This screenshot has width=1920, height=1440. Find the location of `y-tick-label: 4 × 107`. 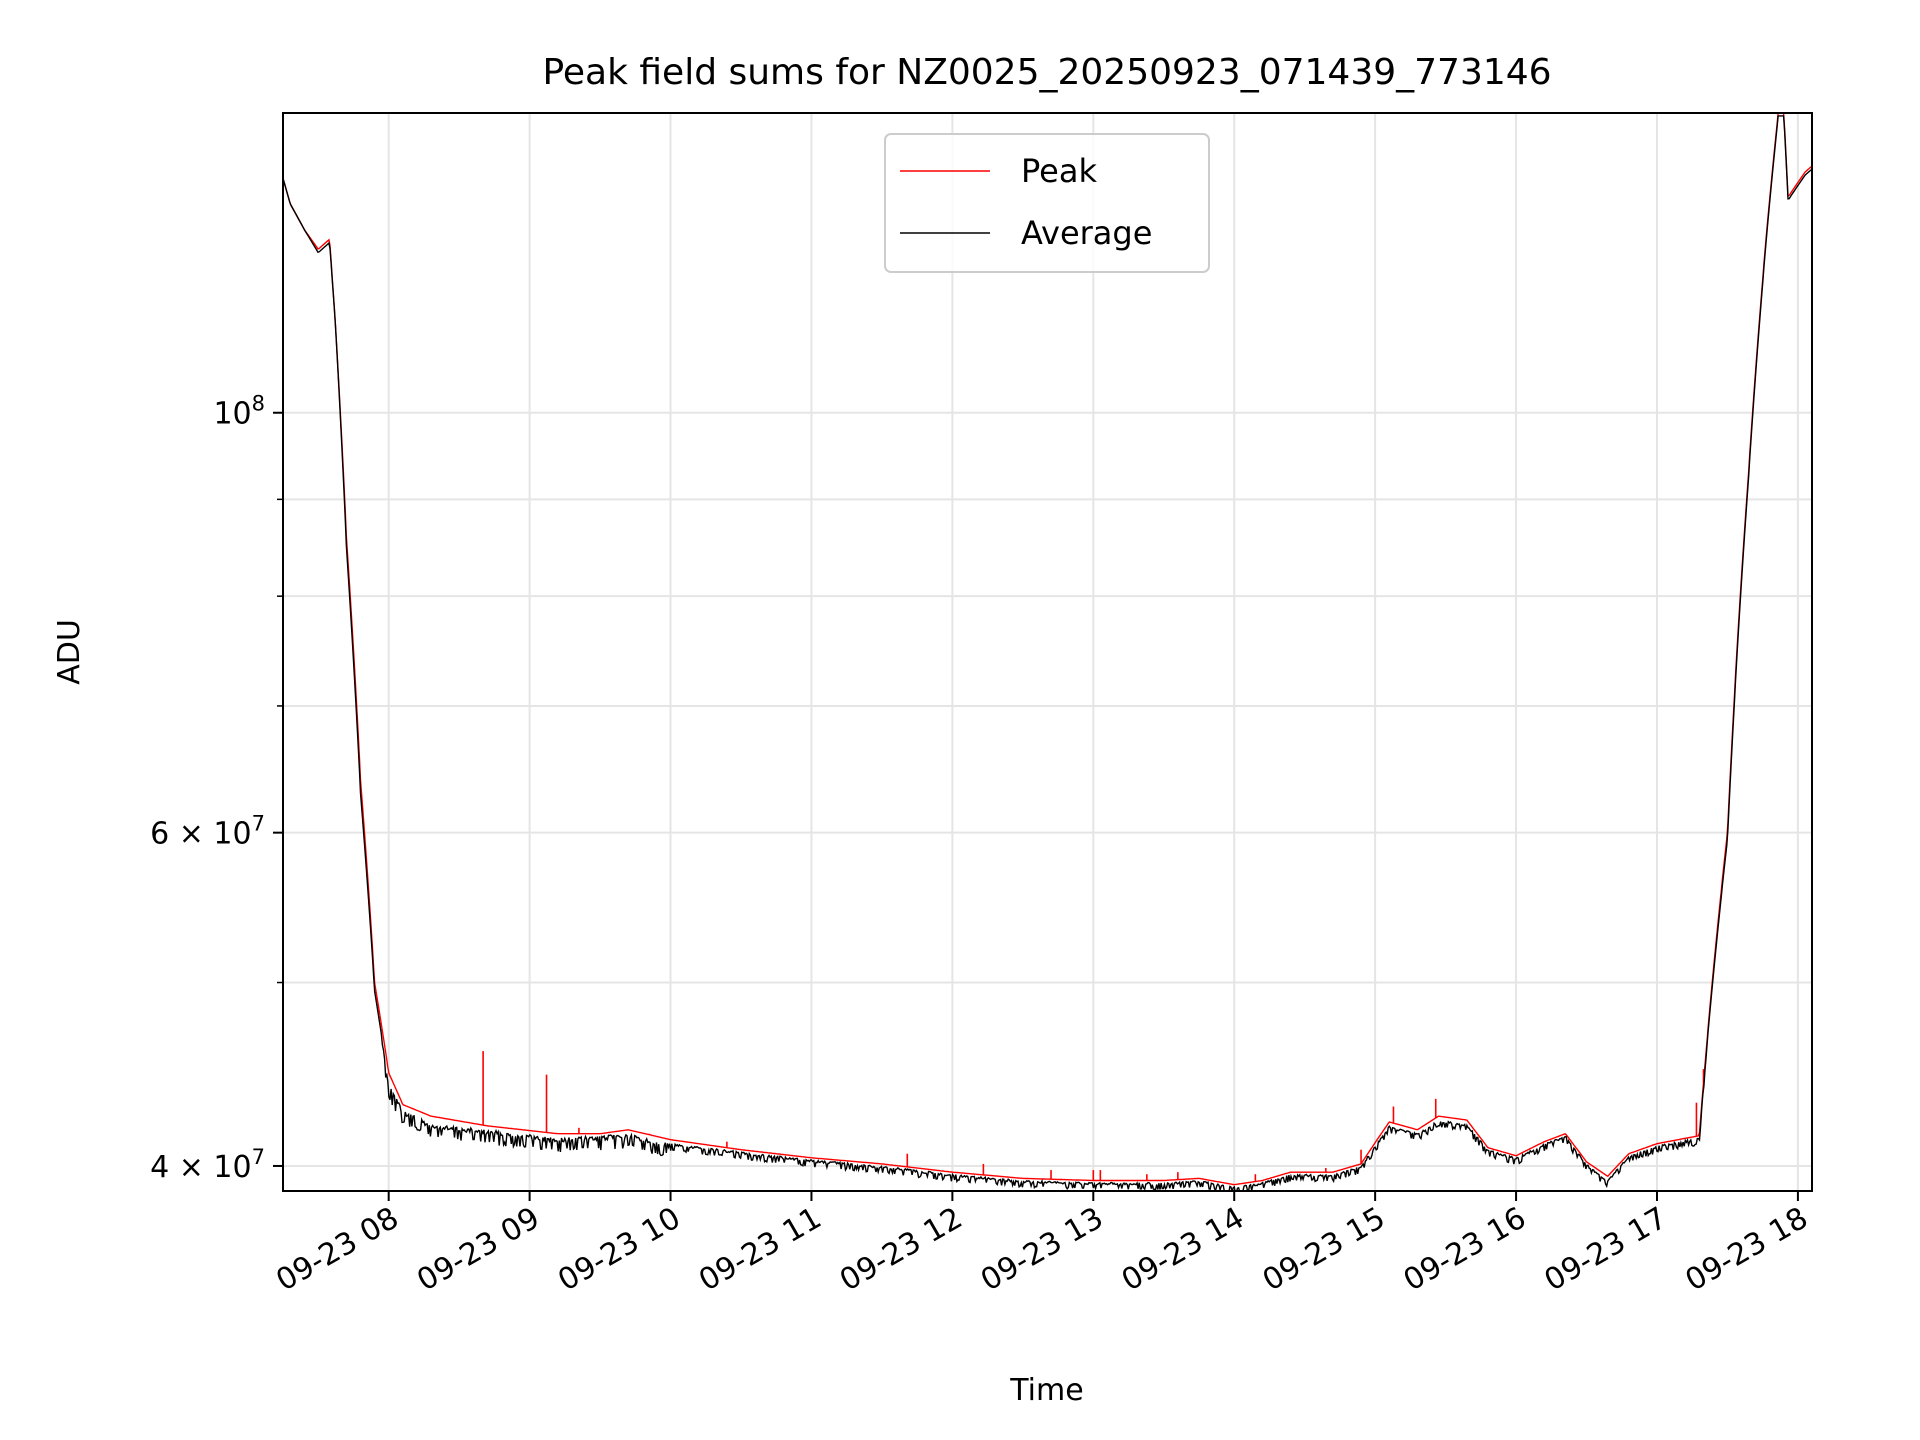

y-tick-label: 4 × 107 is located at coordinates (207, 1165).